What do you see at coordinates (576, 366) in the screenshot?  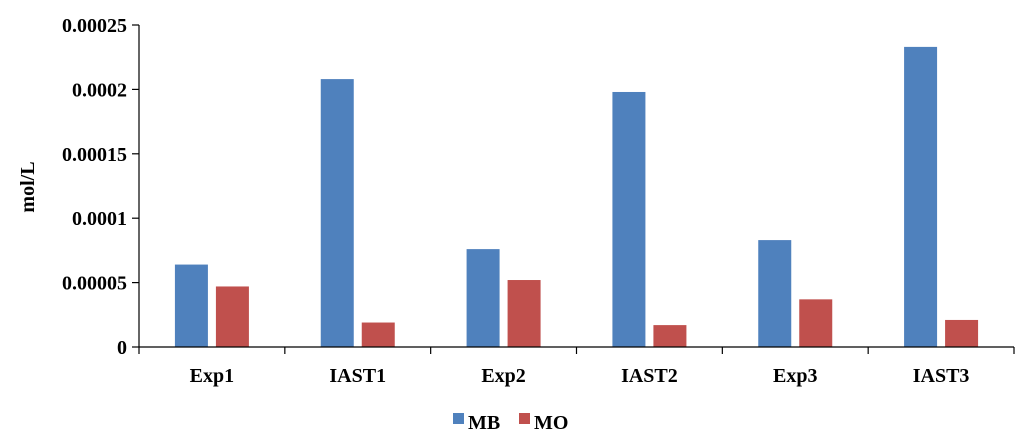 I see `x-axis: Exp1 IAST1 Exp2 IAST2 Exp3 IAST3` at bounding box center [576, 366].